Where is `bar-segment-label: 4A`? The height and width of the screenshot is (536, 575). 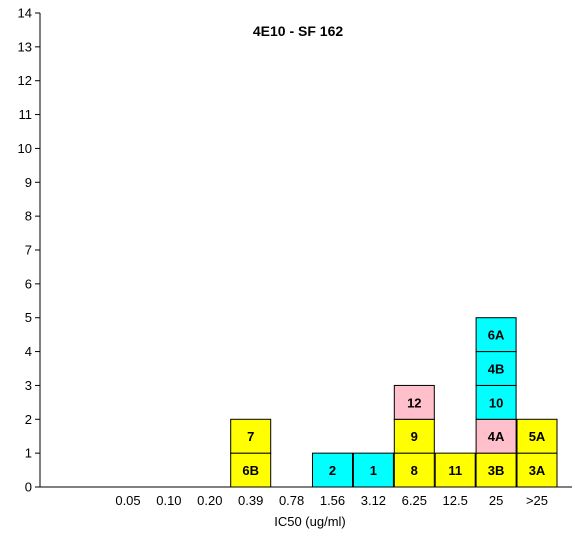 bar-segment-label: 4A is located at coordinates (496, 436).